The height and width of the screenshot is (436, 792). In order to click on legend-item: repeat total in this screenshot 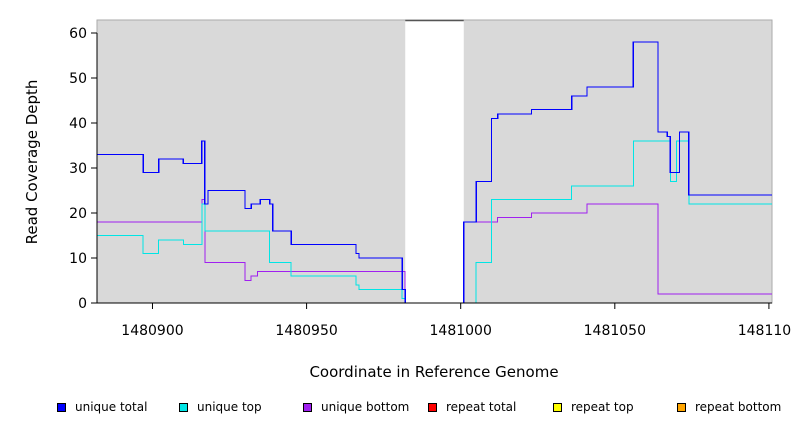, I will do `click(472, 407)`.